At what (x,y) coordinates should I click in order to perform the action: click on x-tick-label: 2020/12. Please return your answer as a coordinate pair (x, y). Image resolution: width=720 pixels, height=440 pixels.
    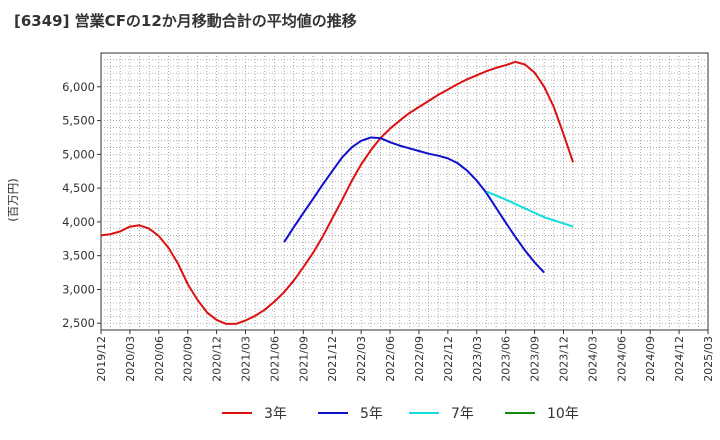
    Looking at the image, I should click on (217, 359).